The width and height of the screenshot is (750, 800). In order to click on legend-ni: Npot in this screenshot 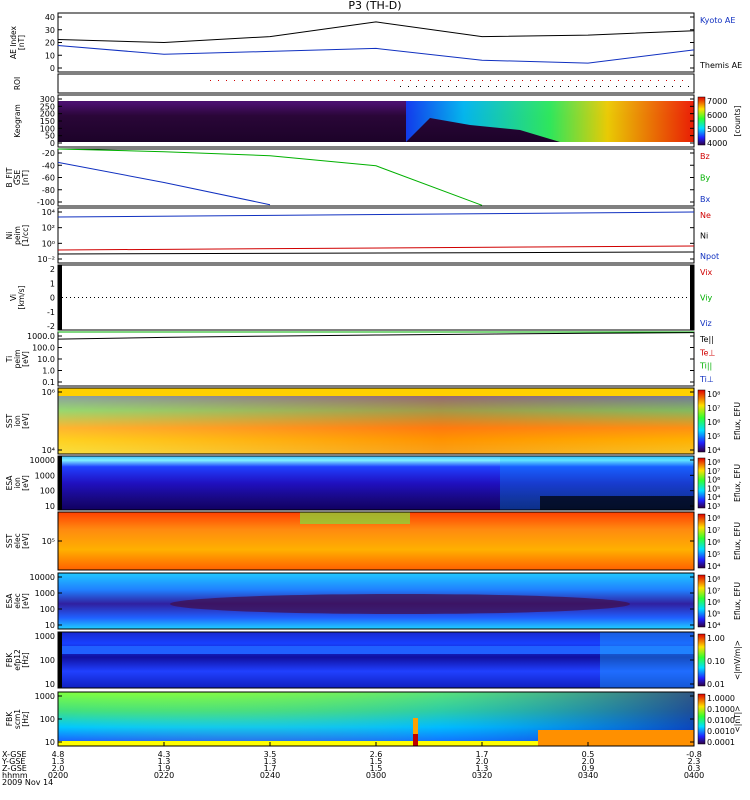, I will do `click(709, 256)`.